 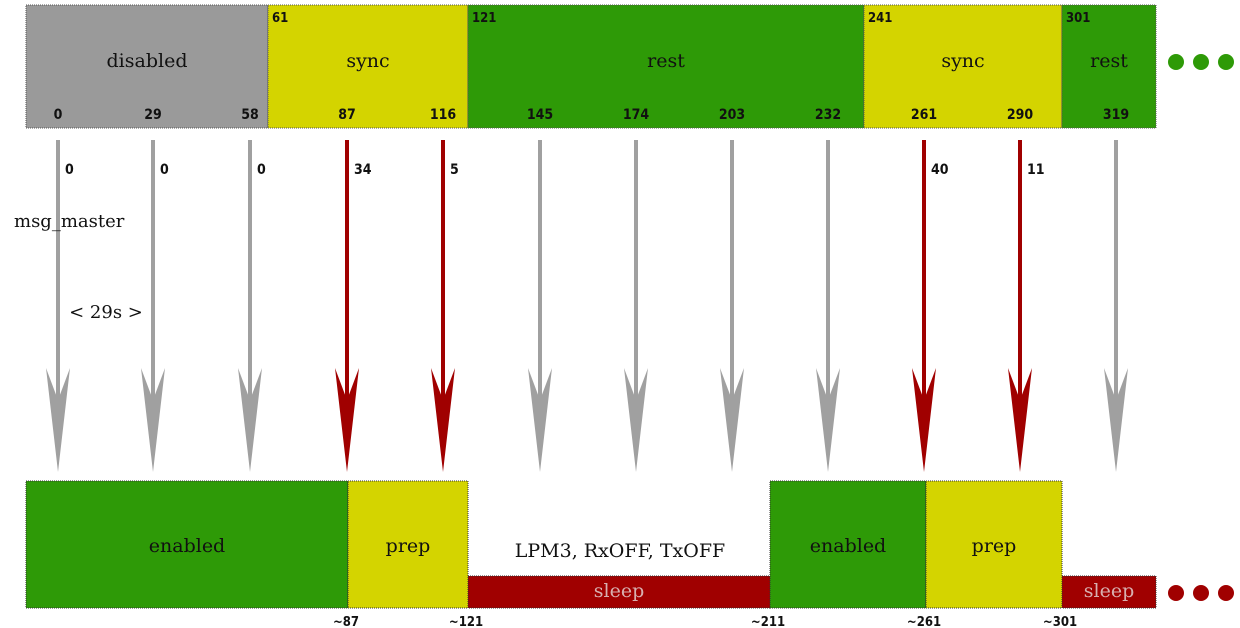 I want to click on tick-label: 290, so click(x=1020, y=115).